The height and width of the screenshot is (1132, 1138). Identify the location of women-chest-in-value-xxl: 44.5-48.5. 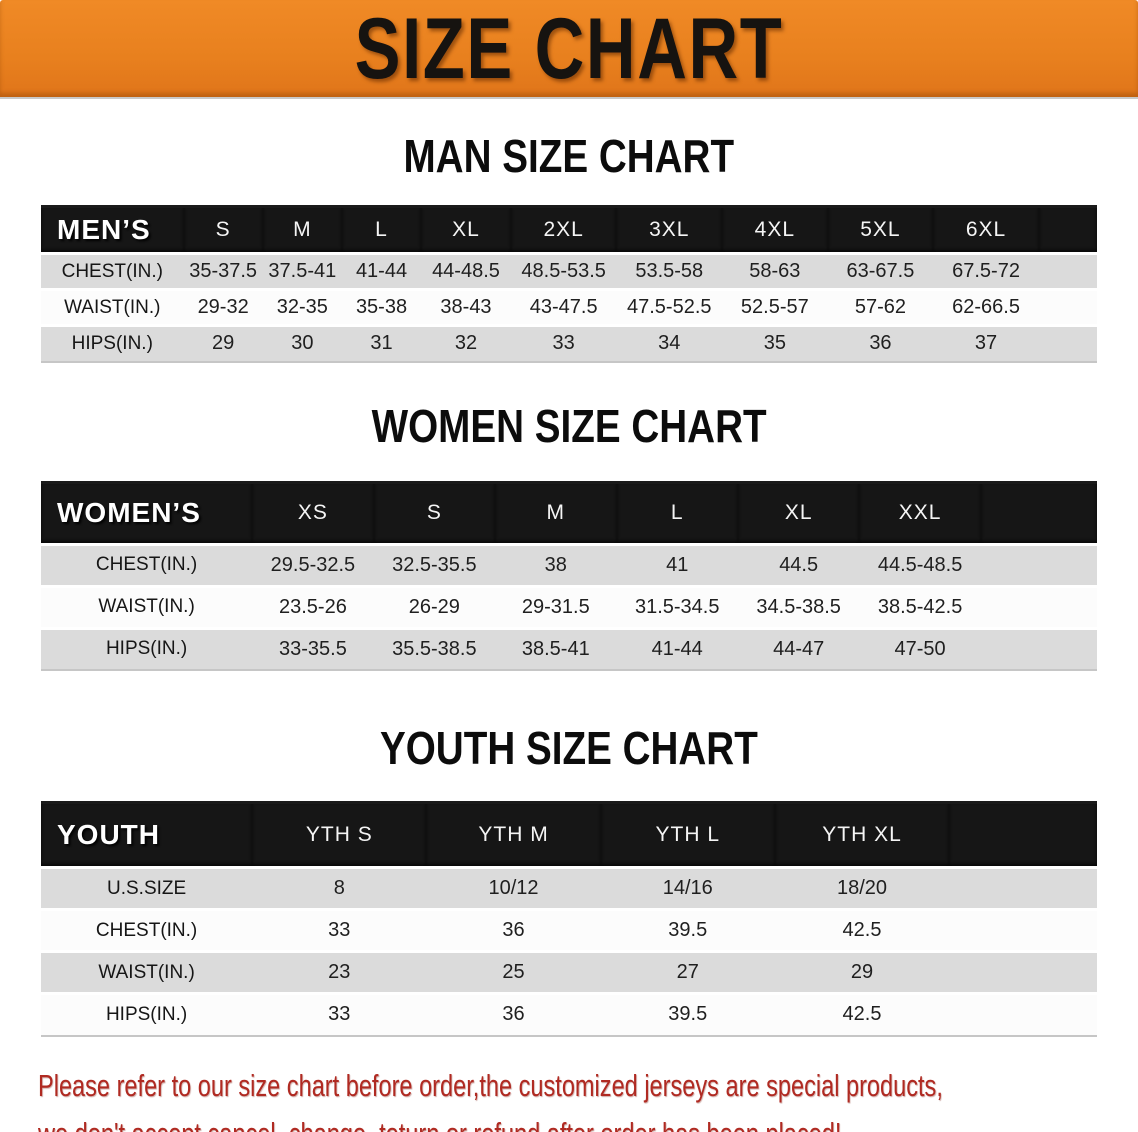
(920, 564).